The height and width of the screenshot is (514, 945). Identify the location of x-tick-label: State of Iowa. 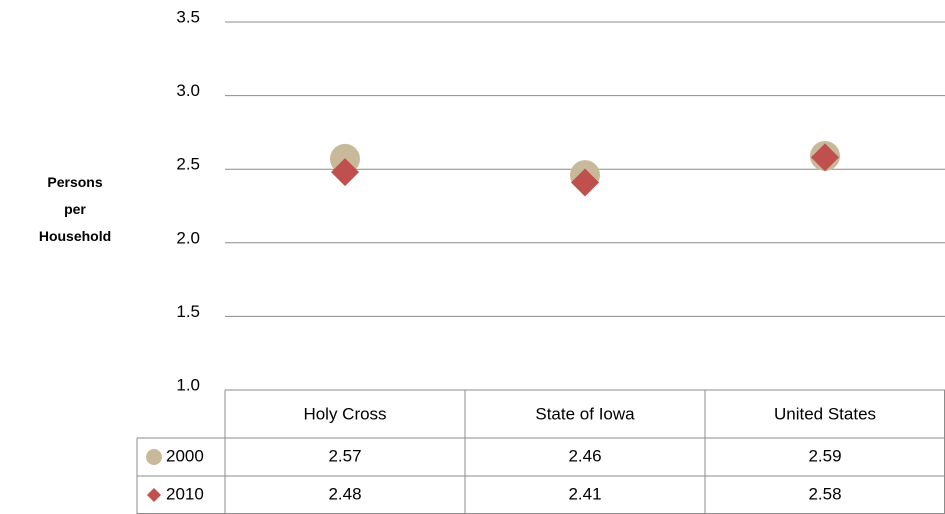
(585, 413).